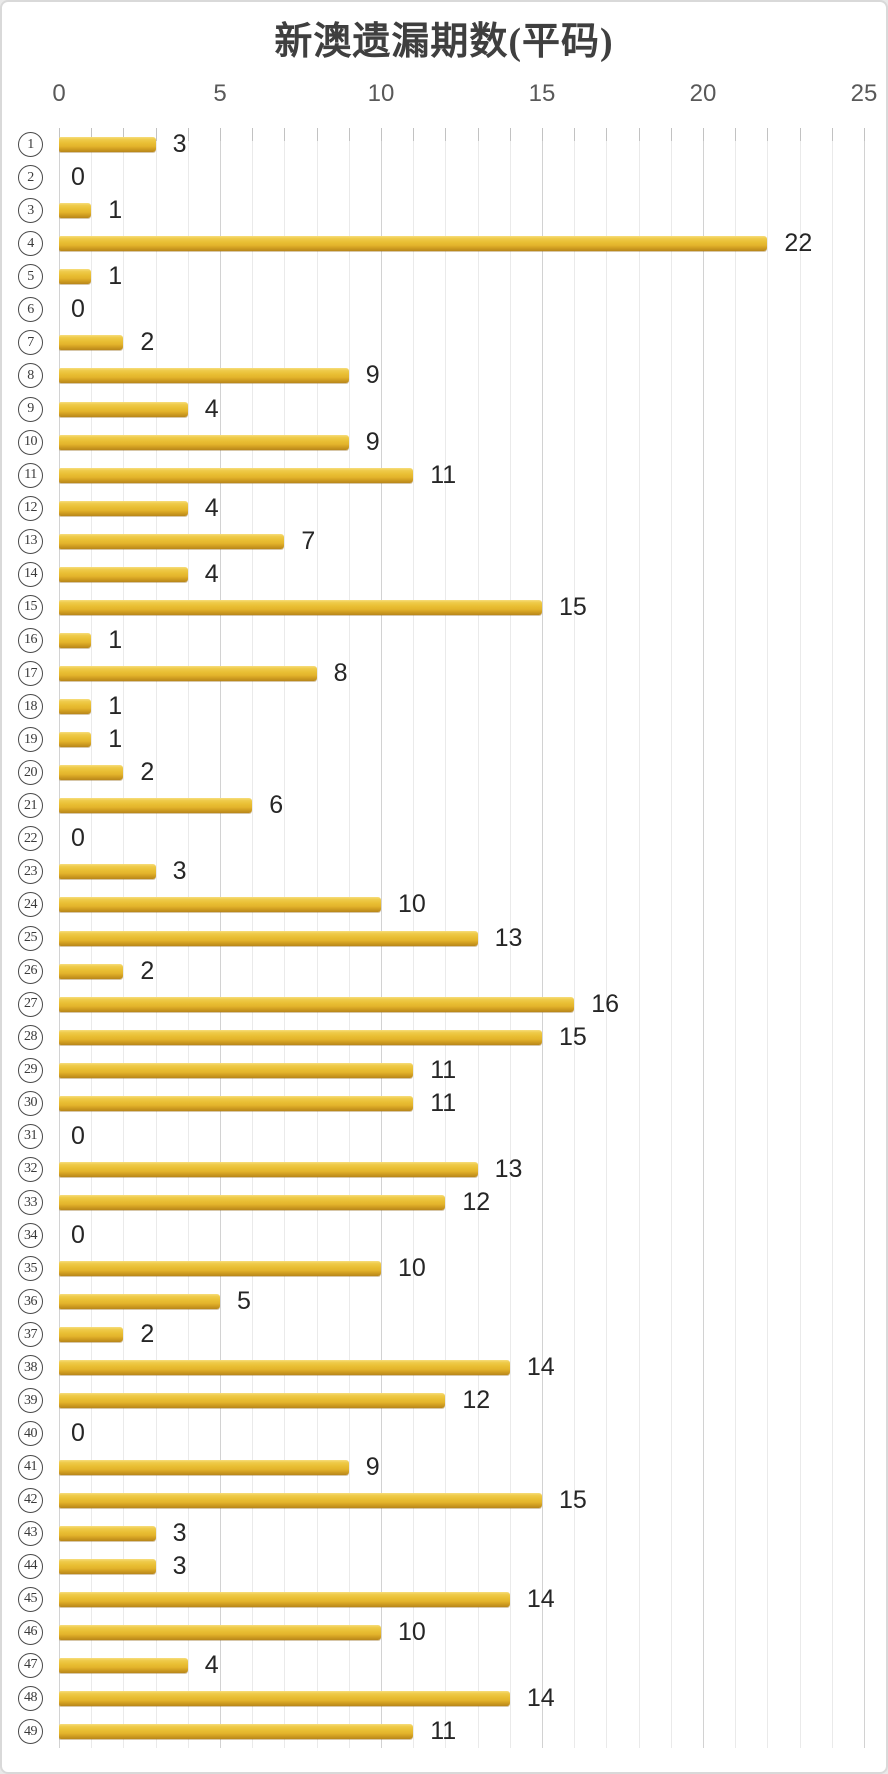  Describe the element at coordinates (462, 938) in the screenshot. I see `bar-row: 13` at that location.